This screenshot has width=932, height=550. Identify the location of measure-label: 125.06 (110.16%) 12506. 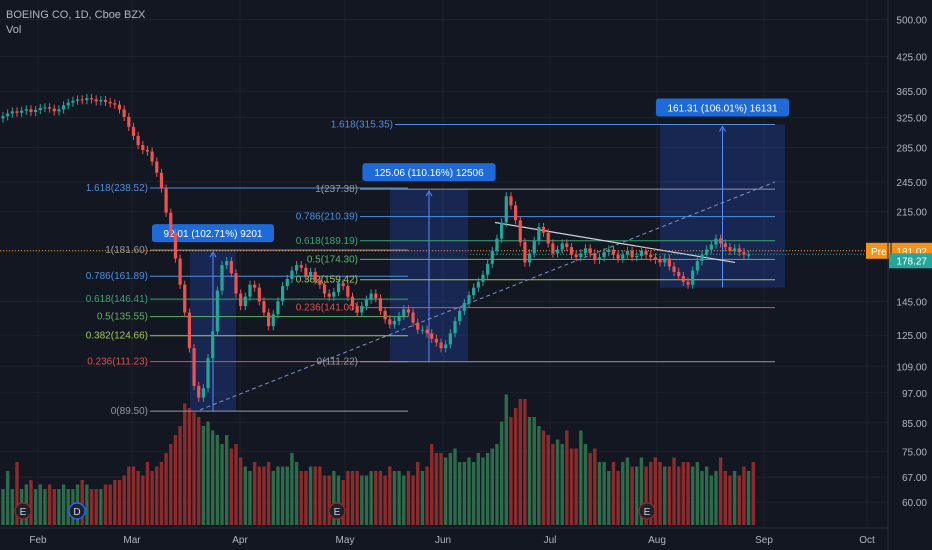
(429, 173).